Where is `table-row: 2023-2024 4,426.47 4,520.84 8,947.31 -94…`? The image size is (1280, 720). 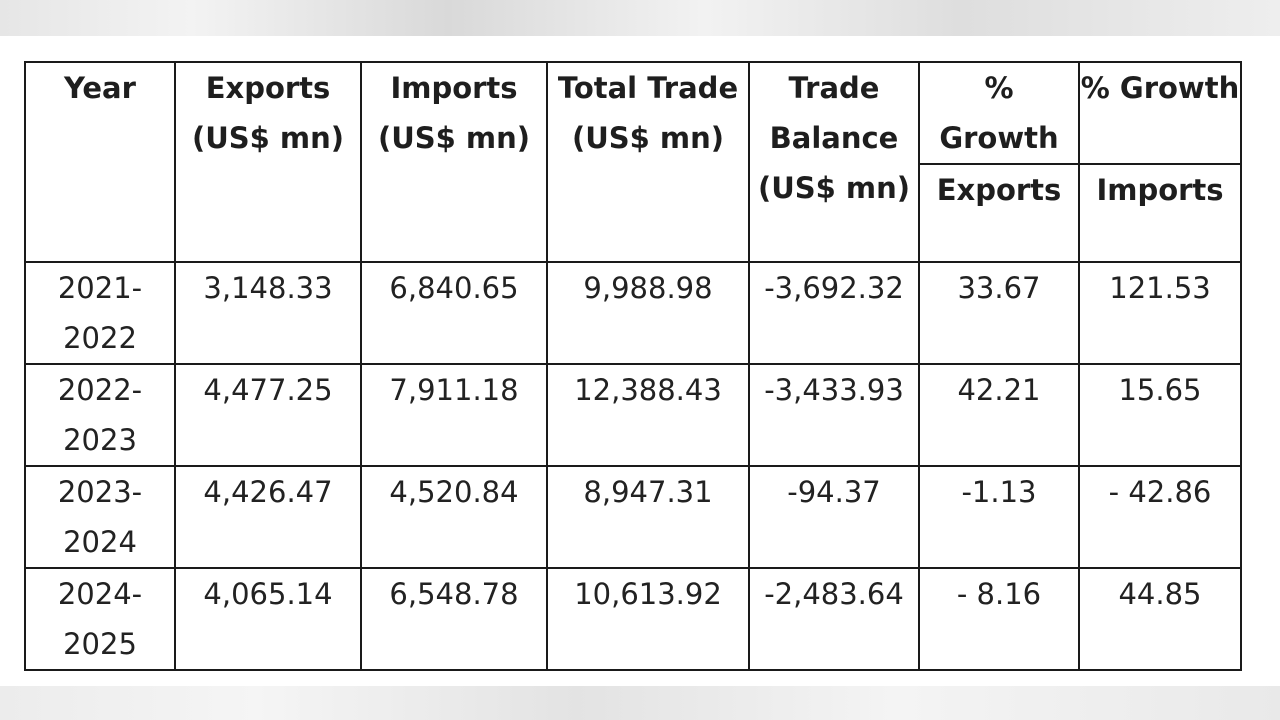
table-row: 2023-2024 4,426.47 4,520.84 8,947.31 -94… is located at coordinates (633, 517).